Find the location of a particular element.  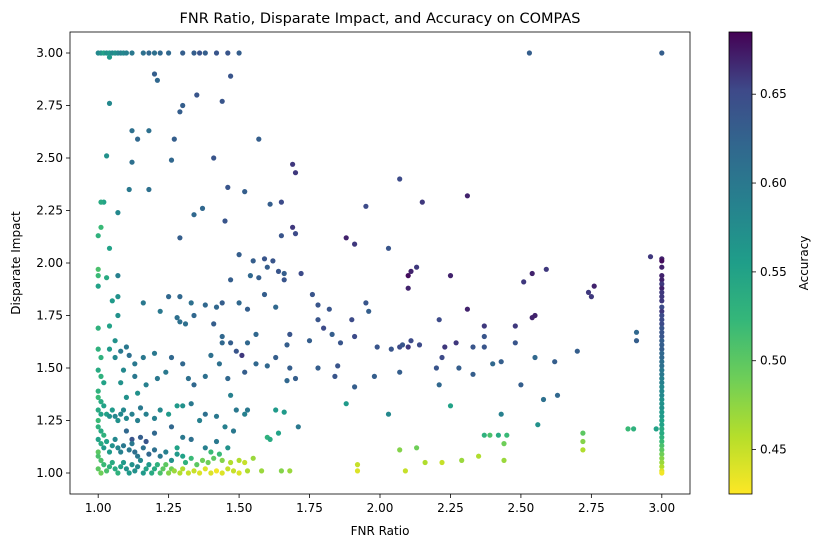

y-tick-label: 1.75 is located at coordinates (49, 316).